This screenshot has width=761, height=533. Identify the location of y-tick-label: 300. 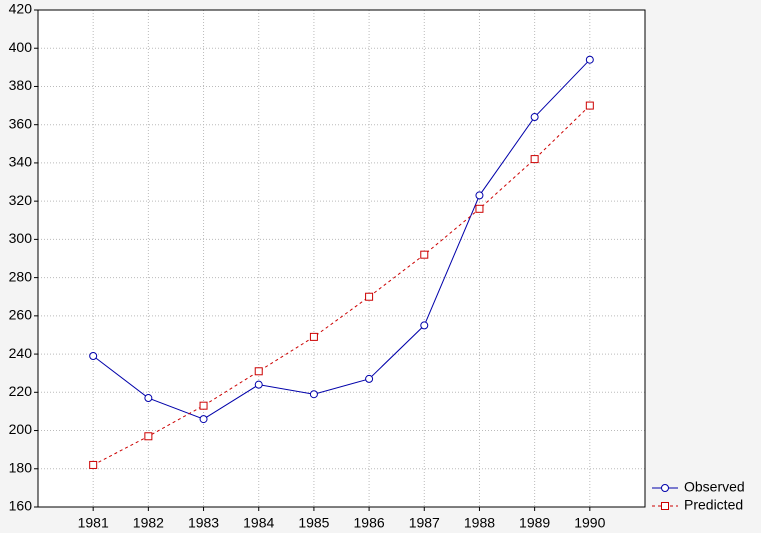
(21, 238).